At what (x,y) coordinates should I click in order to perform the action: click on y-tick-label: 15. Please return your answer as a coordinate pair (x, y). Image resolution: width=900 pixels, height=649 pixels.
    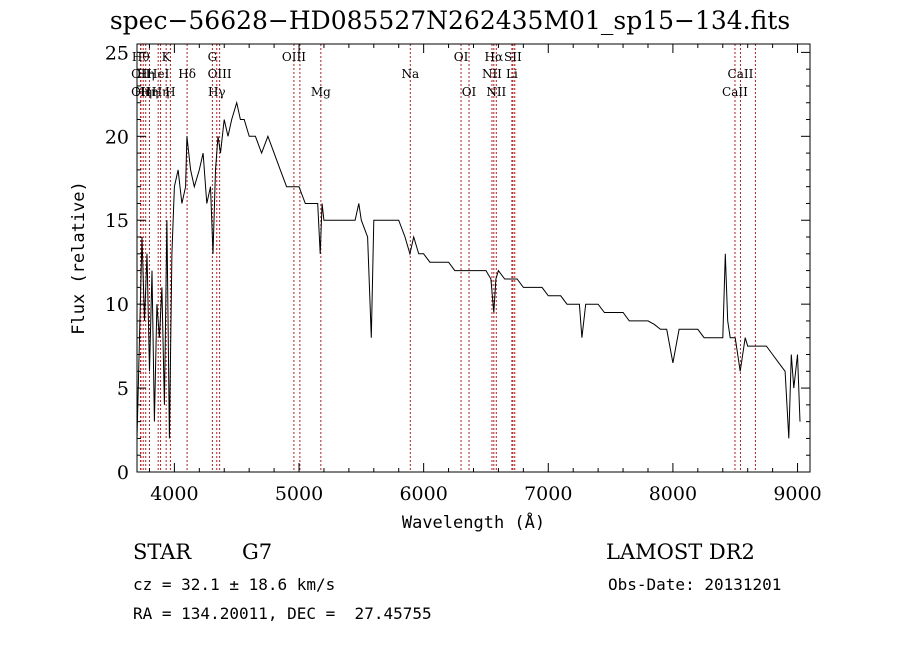
    Looking at the image, I should click on (117, 221).